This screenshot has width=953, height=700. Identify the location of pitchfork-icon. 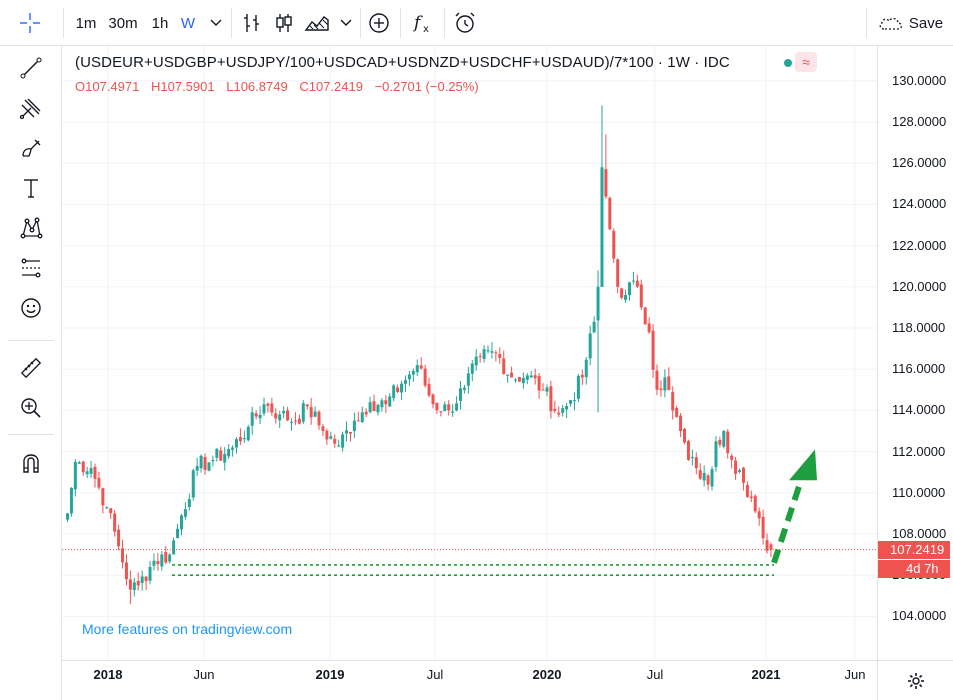
(31, 108).